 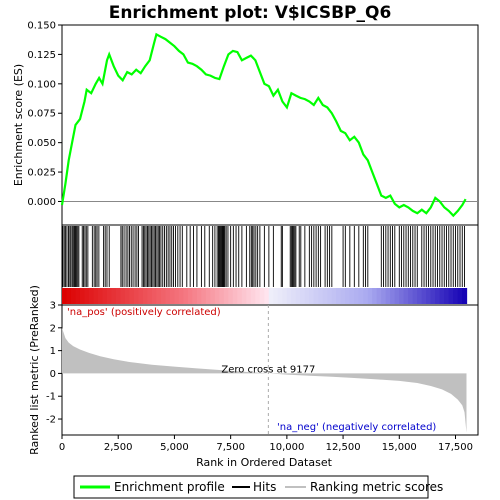 I want to click on es-y-tick-label: 0.025, so click(x=41, y=173).